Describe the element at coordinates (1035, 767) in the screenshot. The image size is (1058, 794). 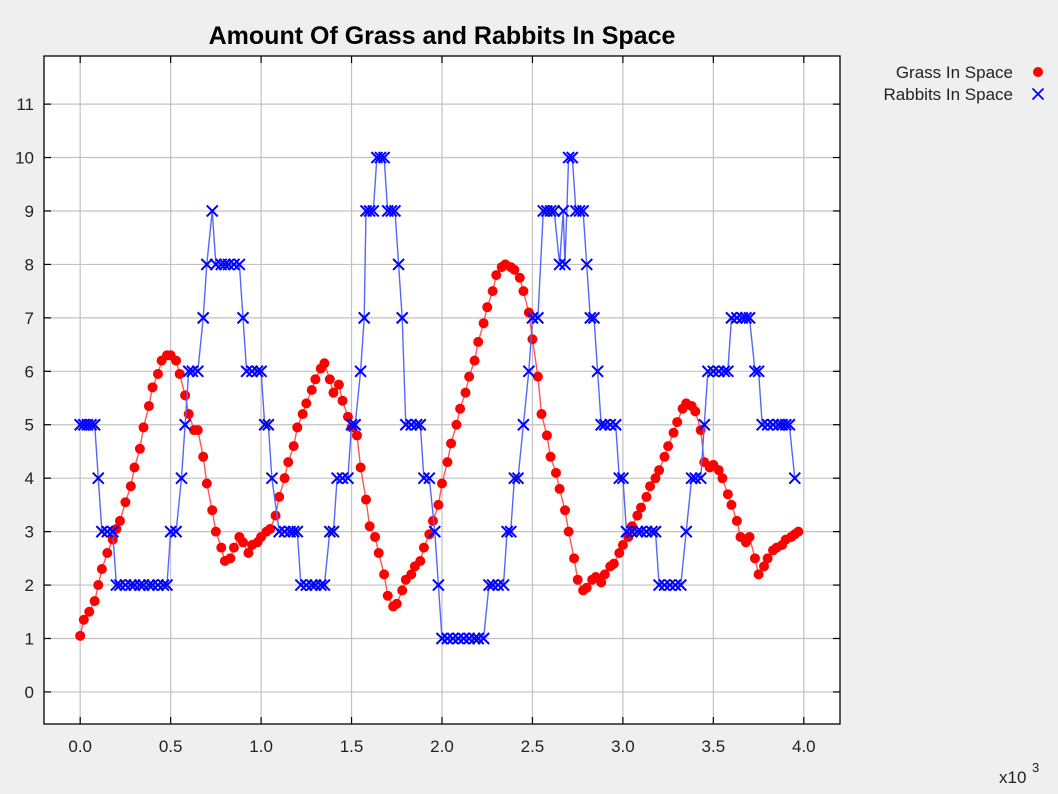
I see `x-multiplier-exponent: 3` at that location.